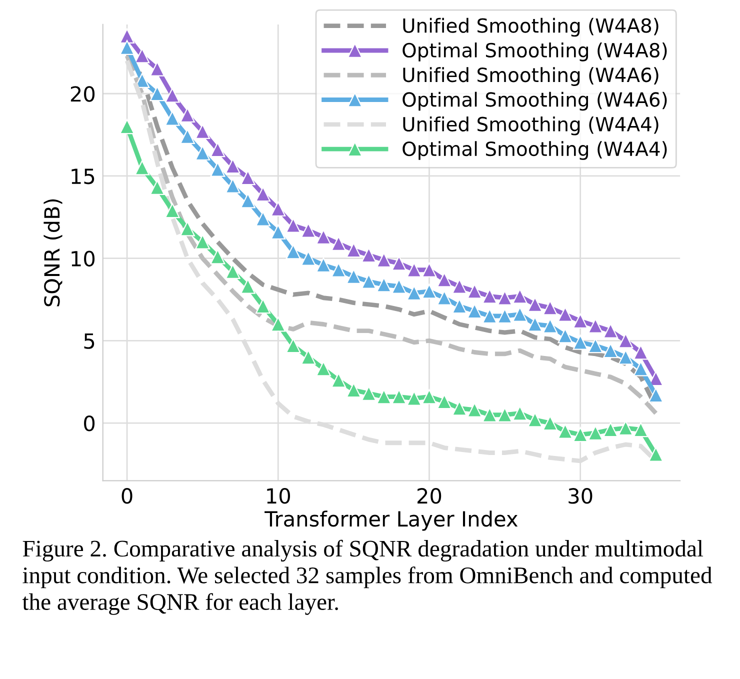  Describe the element at coordinates (530, 27) in the screenshot. I see `legend-label: Unified Smoothing (W4A8)` at that location.